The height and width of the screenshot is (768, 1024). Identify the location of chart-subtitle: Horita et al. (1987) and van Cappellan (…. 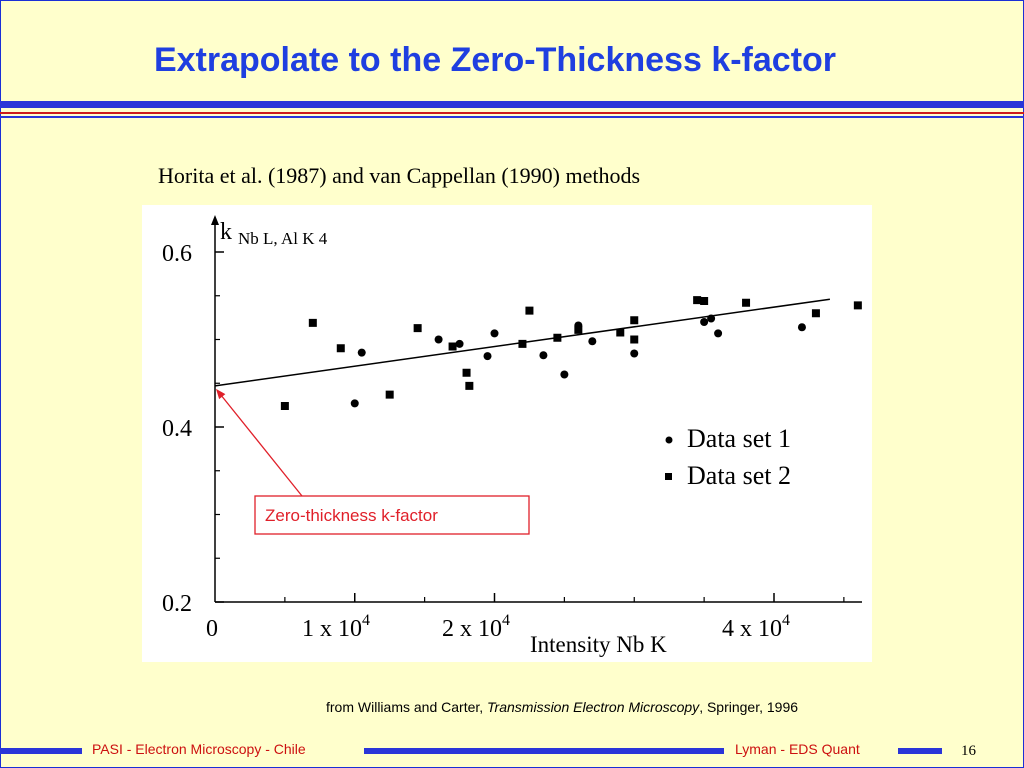
(399, 175).